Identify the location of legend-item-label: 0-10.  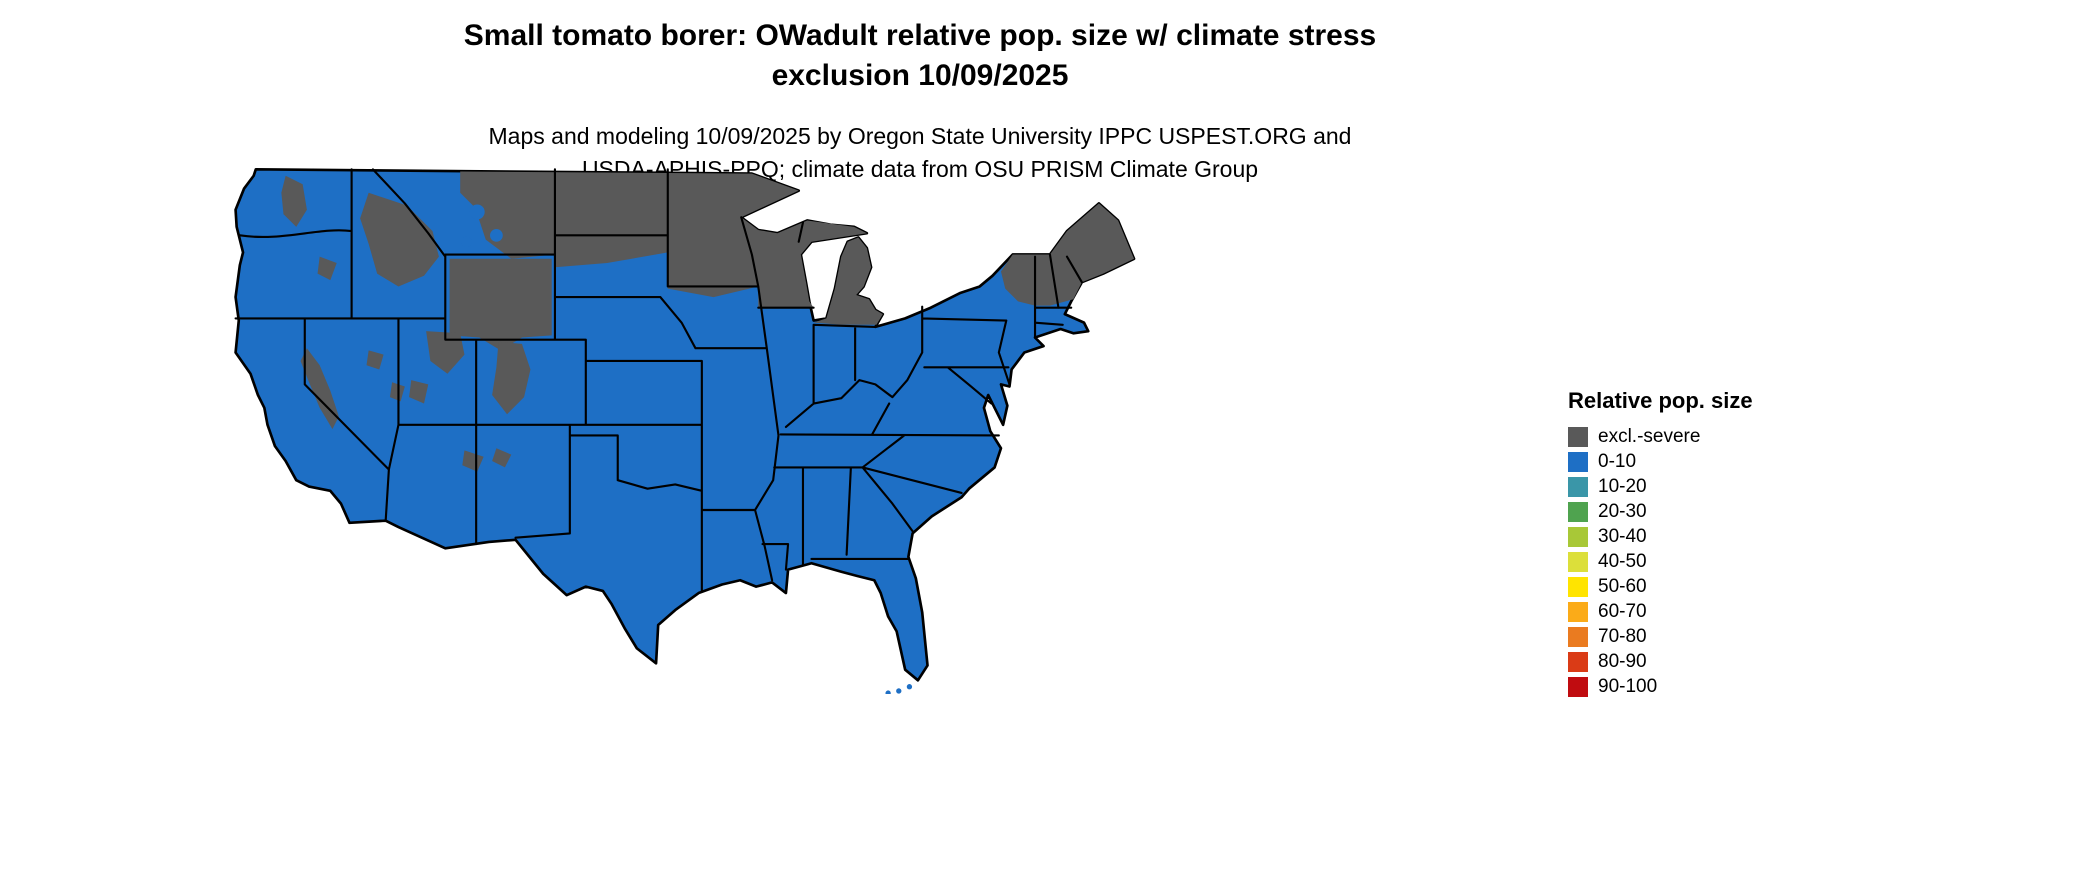
(1617, 461).